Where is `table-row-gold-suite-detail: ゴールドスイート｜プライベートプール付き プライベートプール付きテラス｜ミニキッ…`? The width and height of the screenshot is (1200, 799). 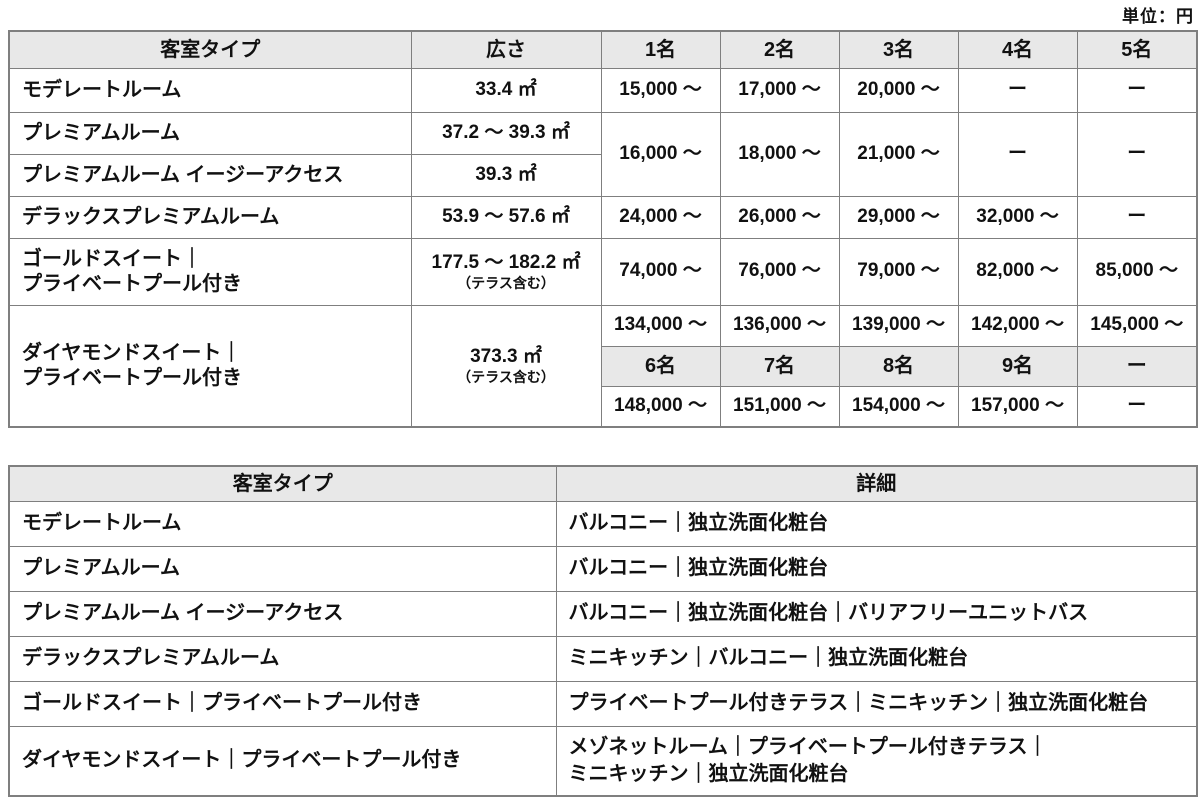 table-row-gold-suite-detail: ゴールドスイート｜プライベートプール付き プライベートプール付きテラス｜ミニキッ… is located at coordinates (603, 703).